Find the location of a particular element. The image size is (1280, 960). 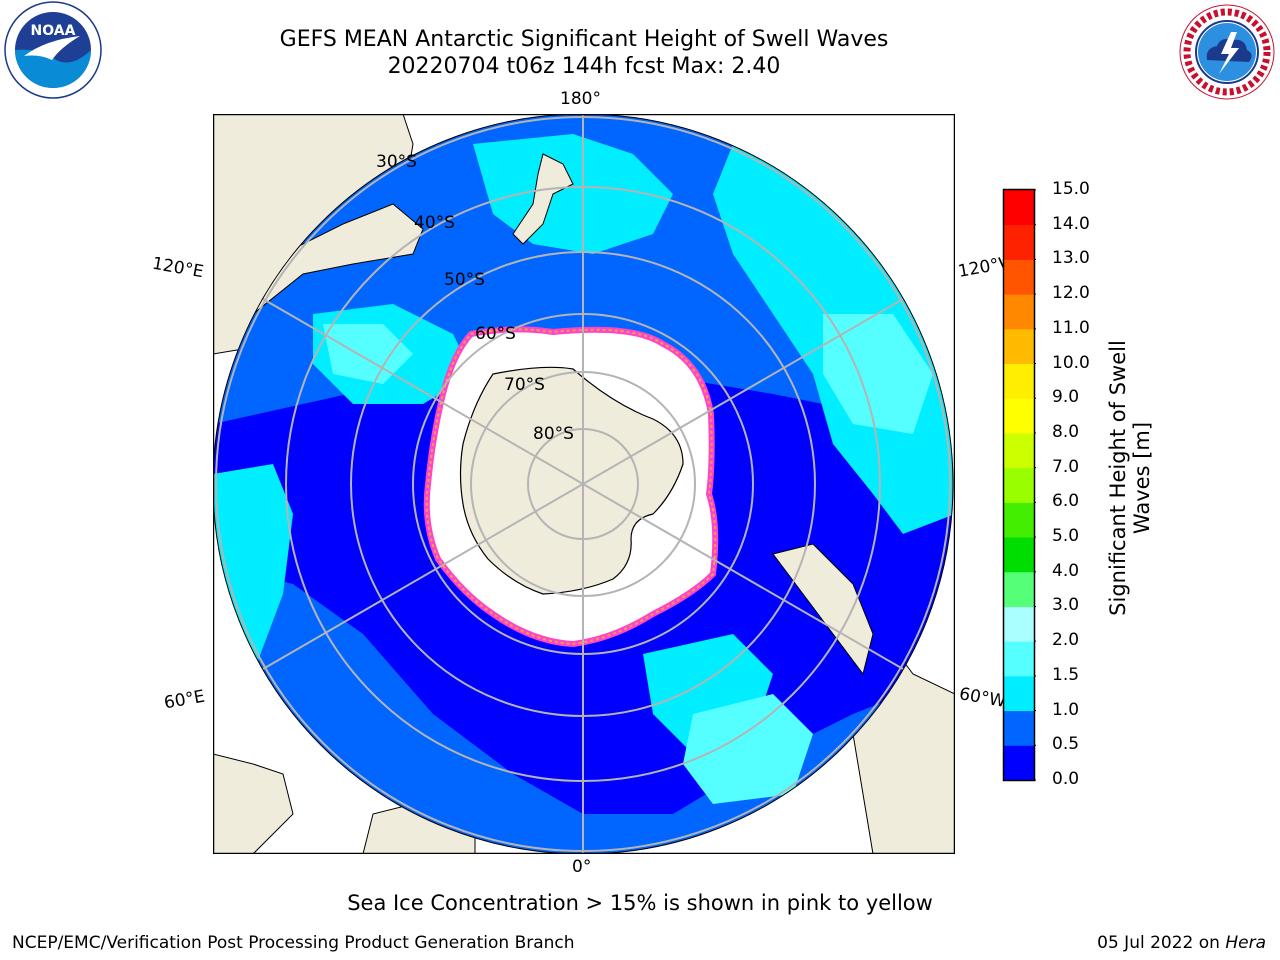

colorbar-tick-label: 7.0 is located at coordinates (1066, 466).